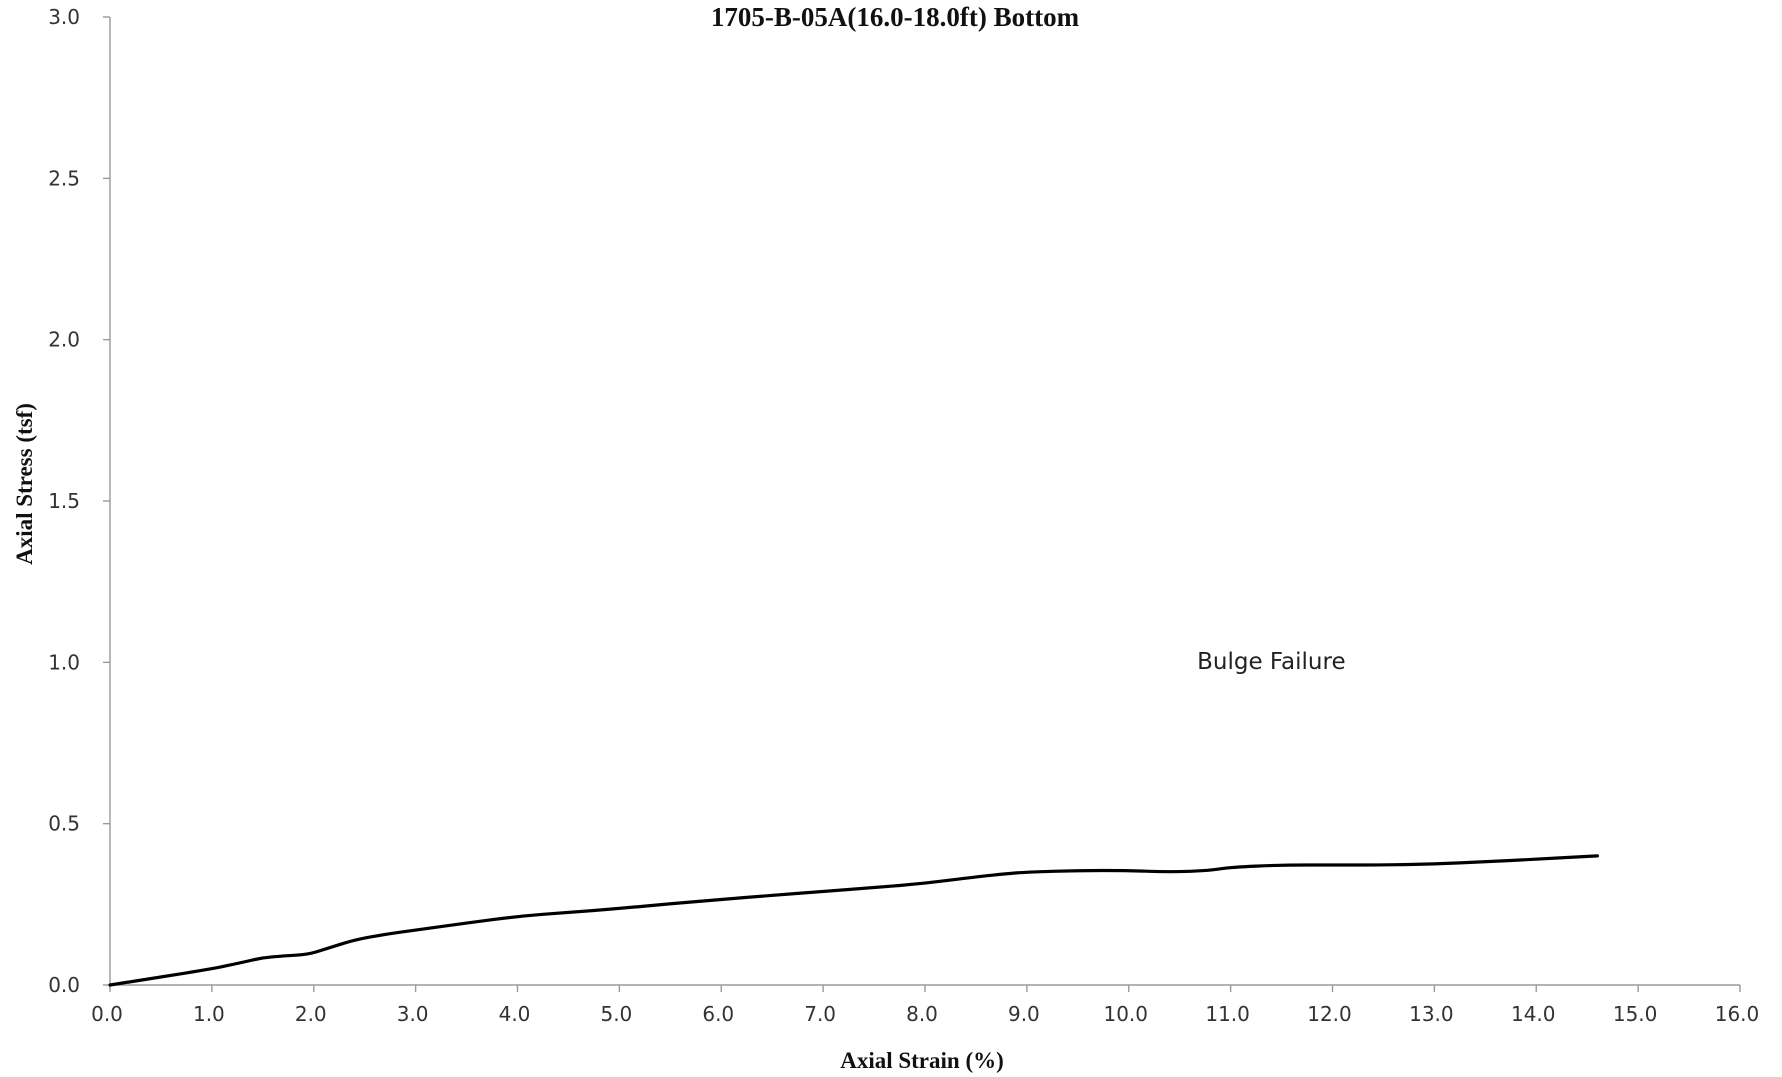  What do you see at coordinates (853, 920) in the screenshot?
I see `series-line` at bounding box center [853, 920].